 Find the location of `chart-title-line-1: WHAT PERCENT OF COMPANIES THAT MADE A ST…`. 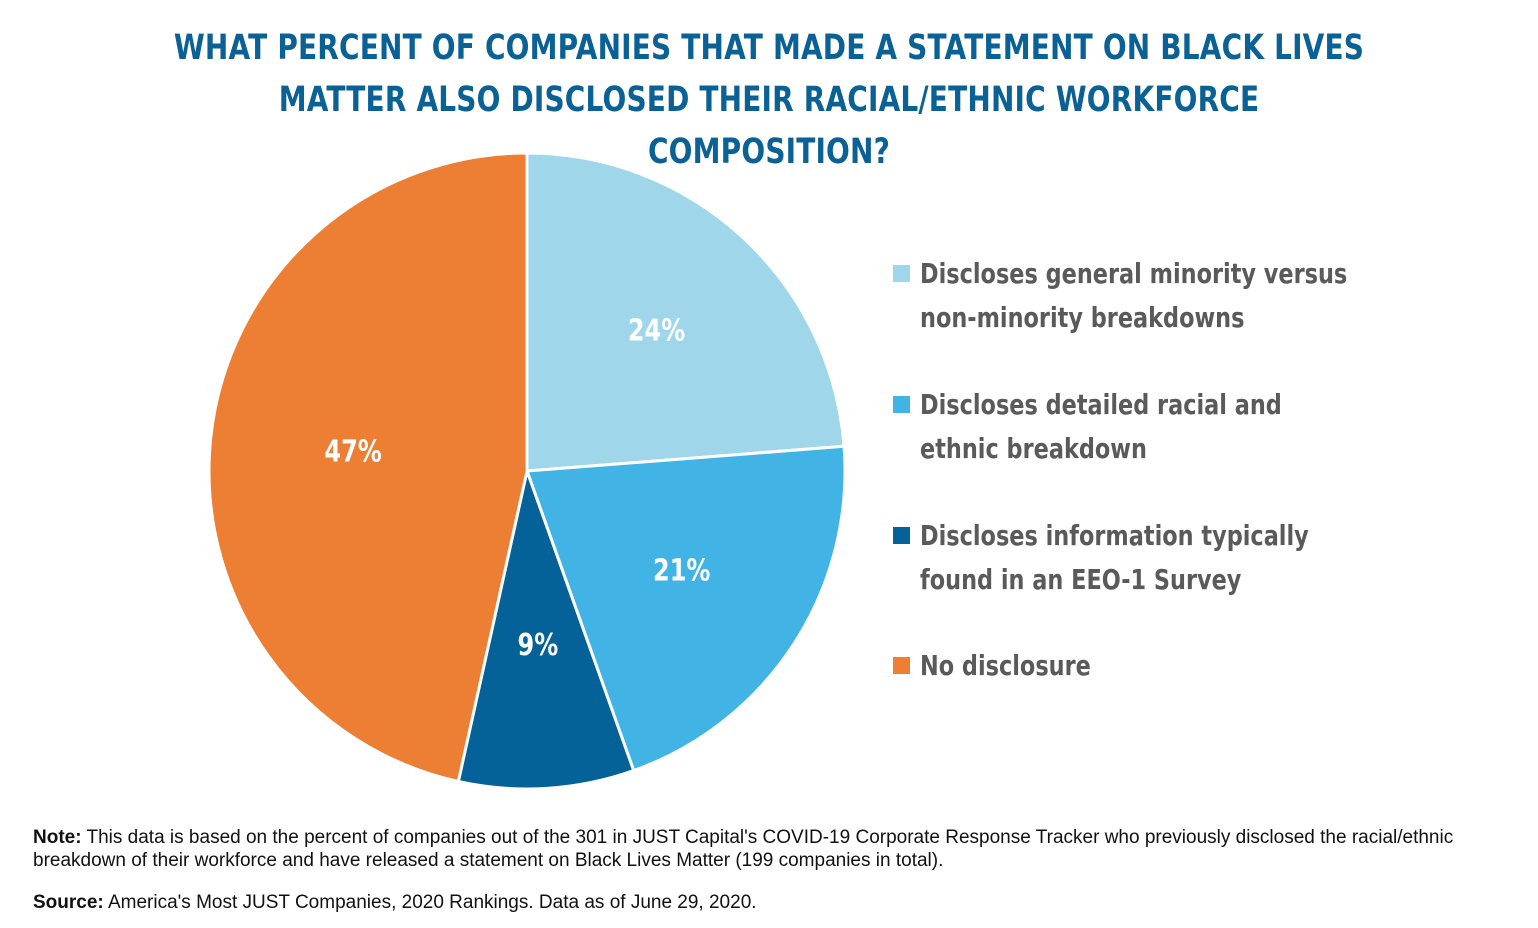

chart-title-line-1: WHAT PERCENT OF COMPANIES THAT MADE A ST… is located at coordinates (769, 48).